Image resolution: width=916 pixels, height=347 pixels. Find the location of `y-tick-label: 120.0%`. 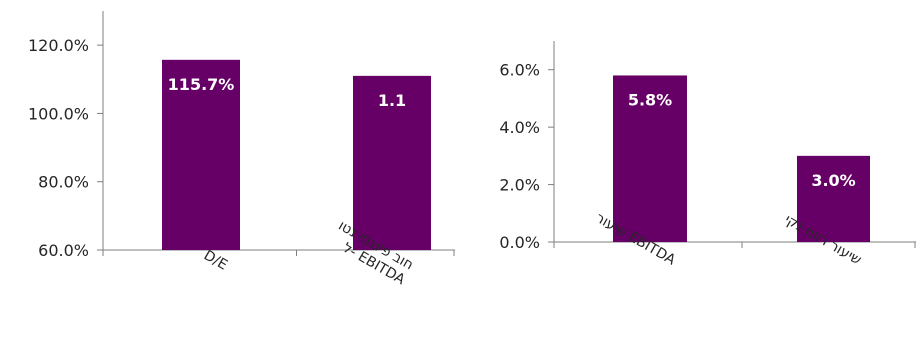

y-tick-label: 120.0% is located at coordinates (58, 45).